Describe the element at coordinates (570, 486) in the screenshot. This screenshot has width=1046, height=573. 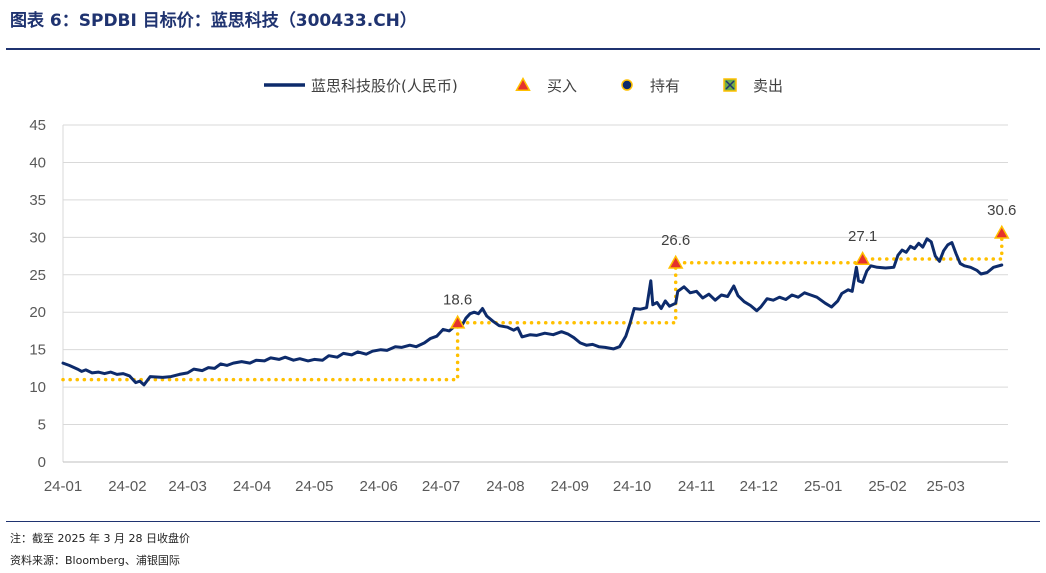
I see `x-tick-label: 24-09` at that location.